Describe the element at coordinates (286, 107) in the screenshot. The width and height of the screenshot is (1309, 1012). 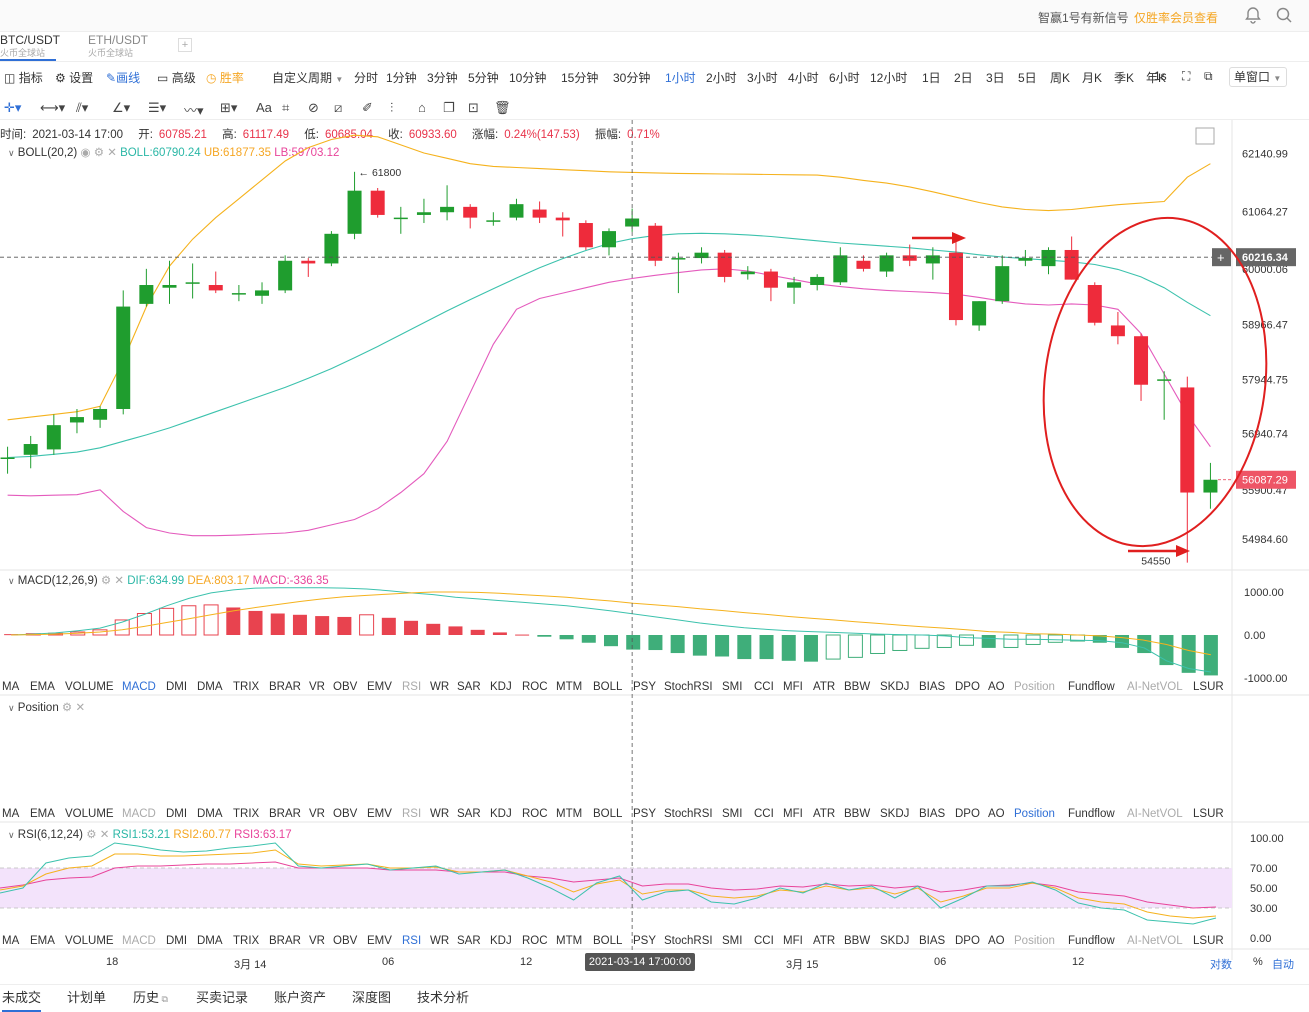
I see `pattern-tool-icon: ⌗` at that location.